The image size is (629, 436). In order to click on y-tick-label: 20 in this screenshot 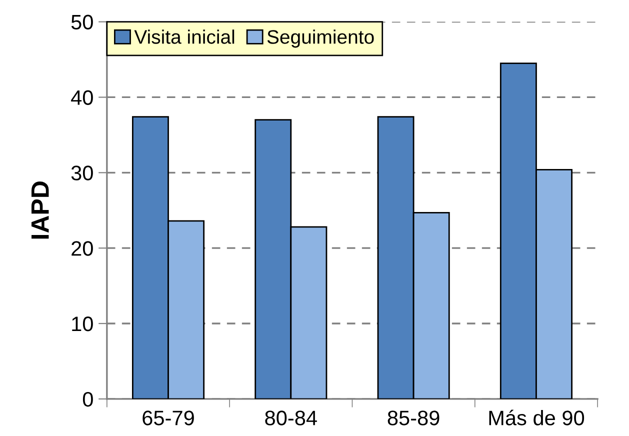, I will do `click(82, 248)`.